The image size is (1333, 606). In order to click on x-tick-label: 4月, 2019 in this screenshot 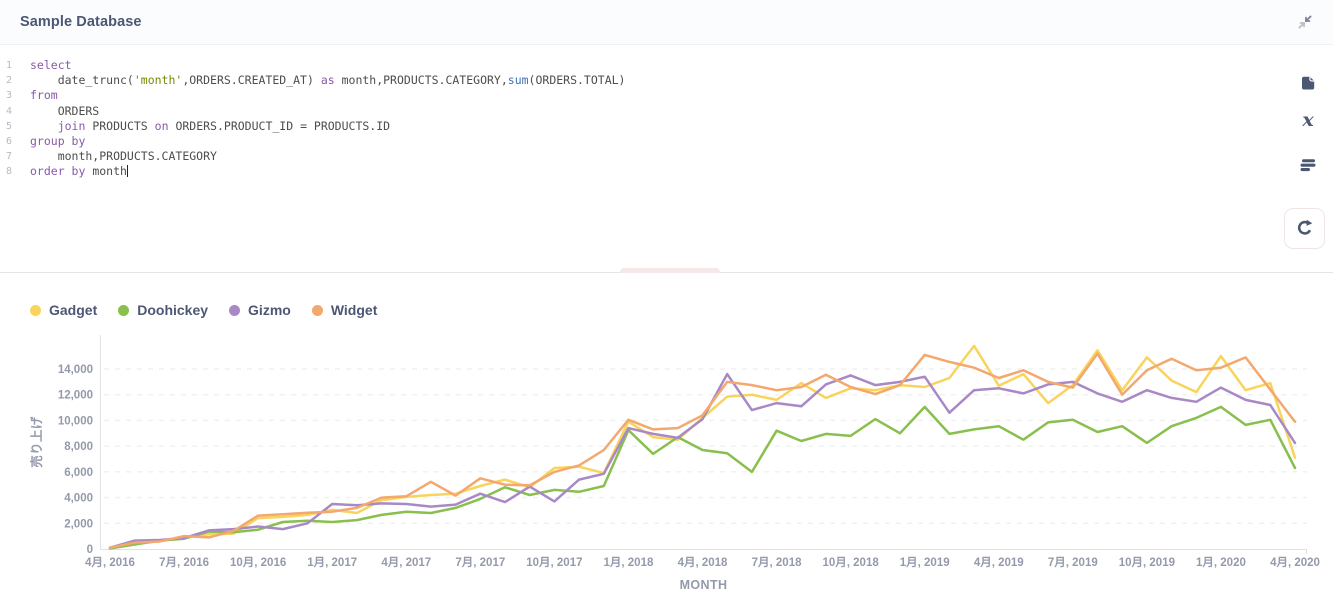, I will do `click(999, 562)`.